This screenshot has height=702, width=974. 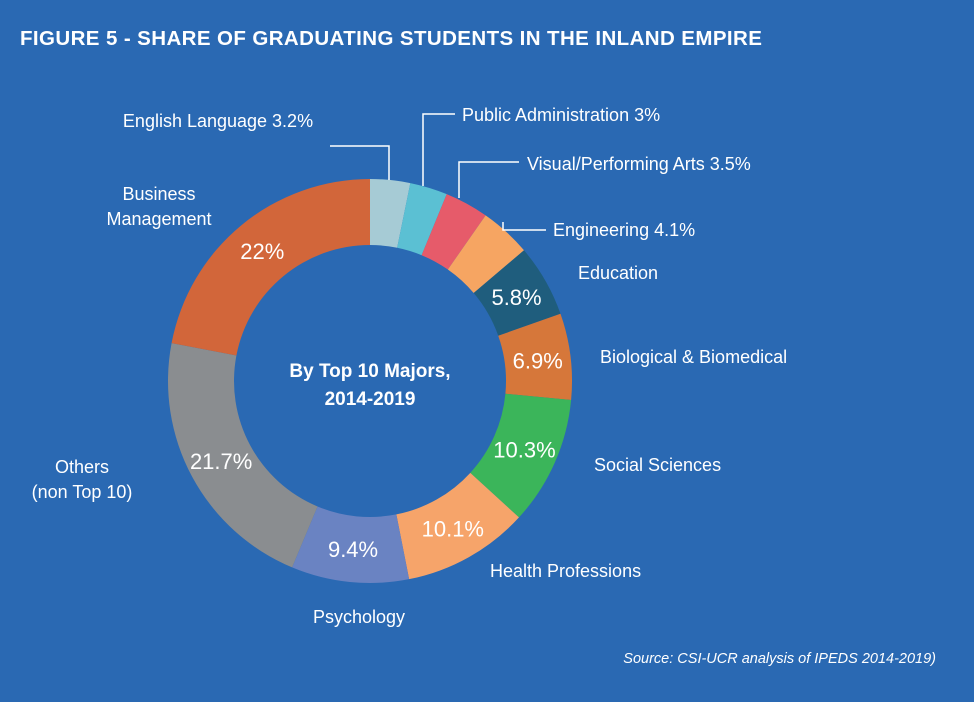 I want to click on value-label-others-non-top-10: 21.7%, so click(x=221, y=461).